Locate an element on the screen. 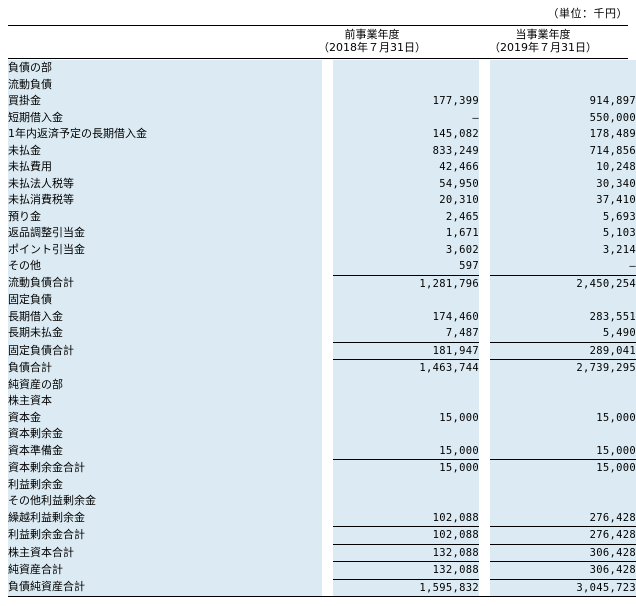 The image size is (636, 606). prior-year-value: 7,487 is located at coordinates (406, 333).